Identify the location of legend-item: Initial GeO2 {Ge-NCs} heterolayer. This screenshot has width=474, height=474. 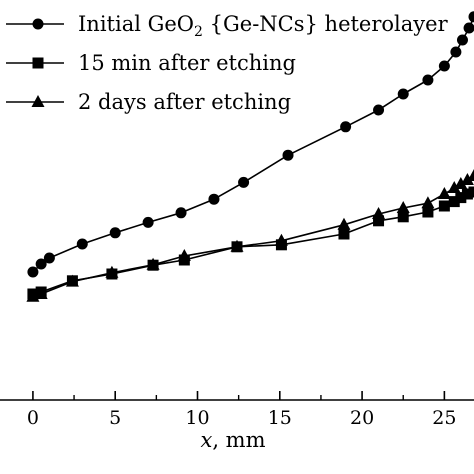
(227, 26).